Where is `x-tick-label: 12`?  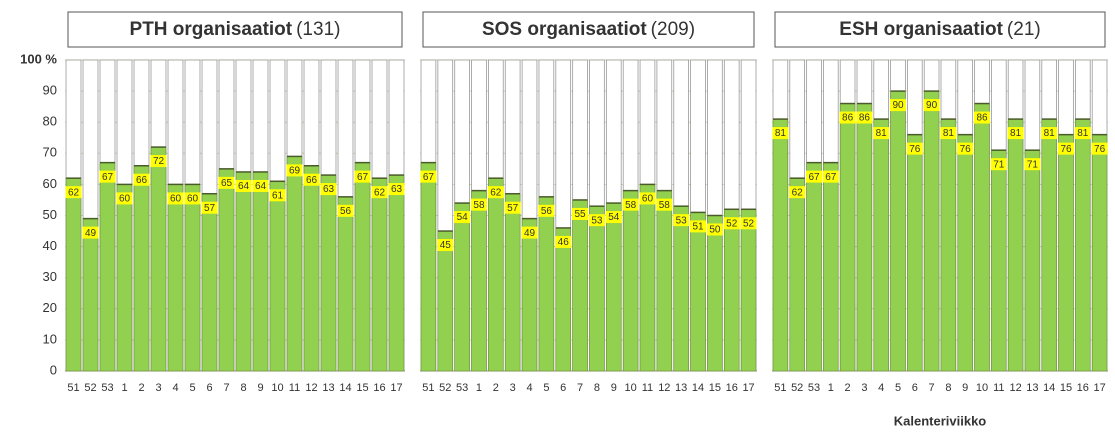 x-tick-label: 12 is located at coordinates (311, 388).